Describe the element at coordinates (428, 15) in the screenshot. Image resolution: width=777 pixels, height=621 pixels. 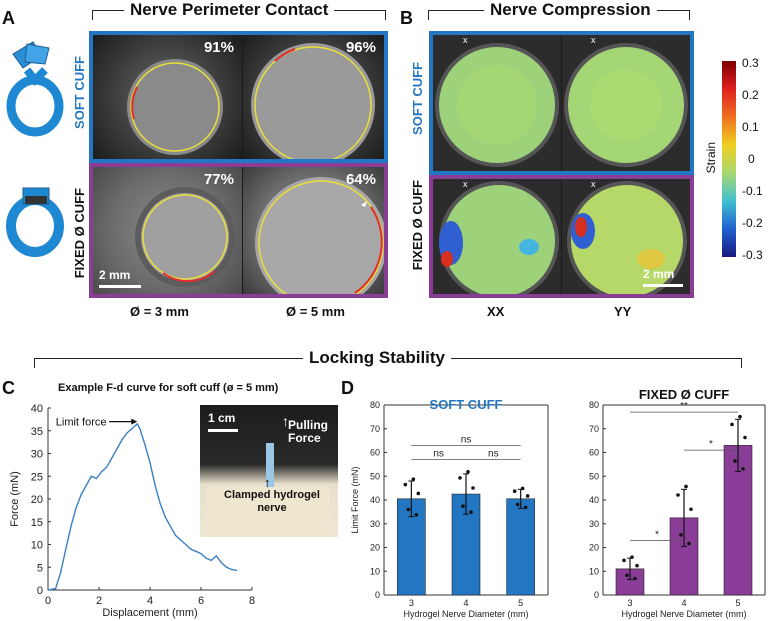
I see `compression-bracket-left-tick` at that location.